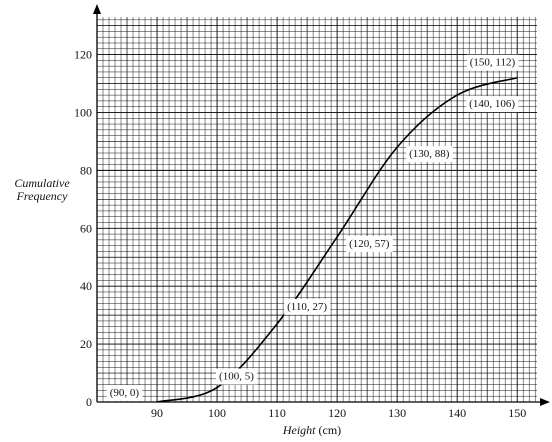 The image size is (552, 442). Describe the element at coordinates (330, 430) in the screenshot. I see `x-axis-unit: (cm)` at that location.